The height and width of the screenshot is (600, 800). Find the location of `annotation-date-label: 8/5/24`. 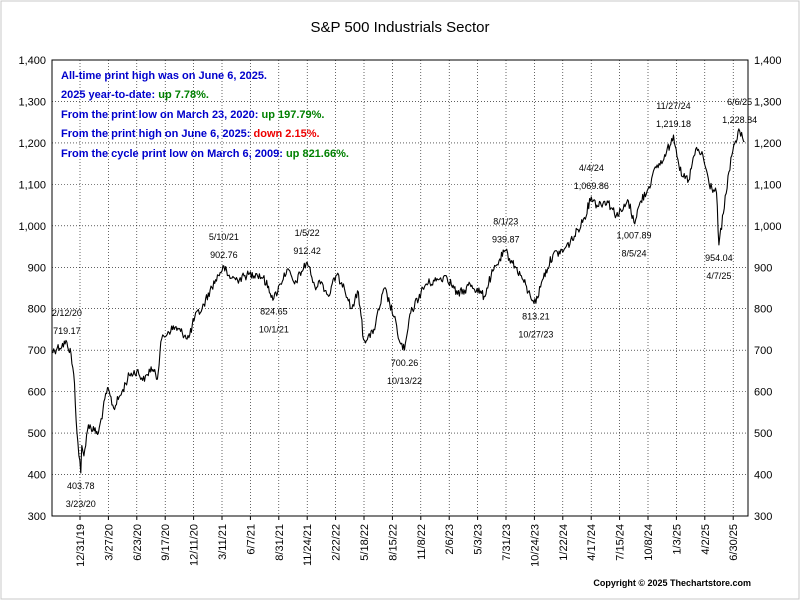

annotation-date-label: 8/5/24 is located at coordinates (633, 254).